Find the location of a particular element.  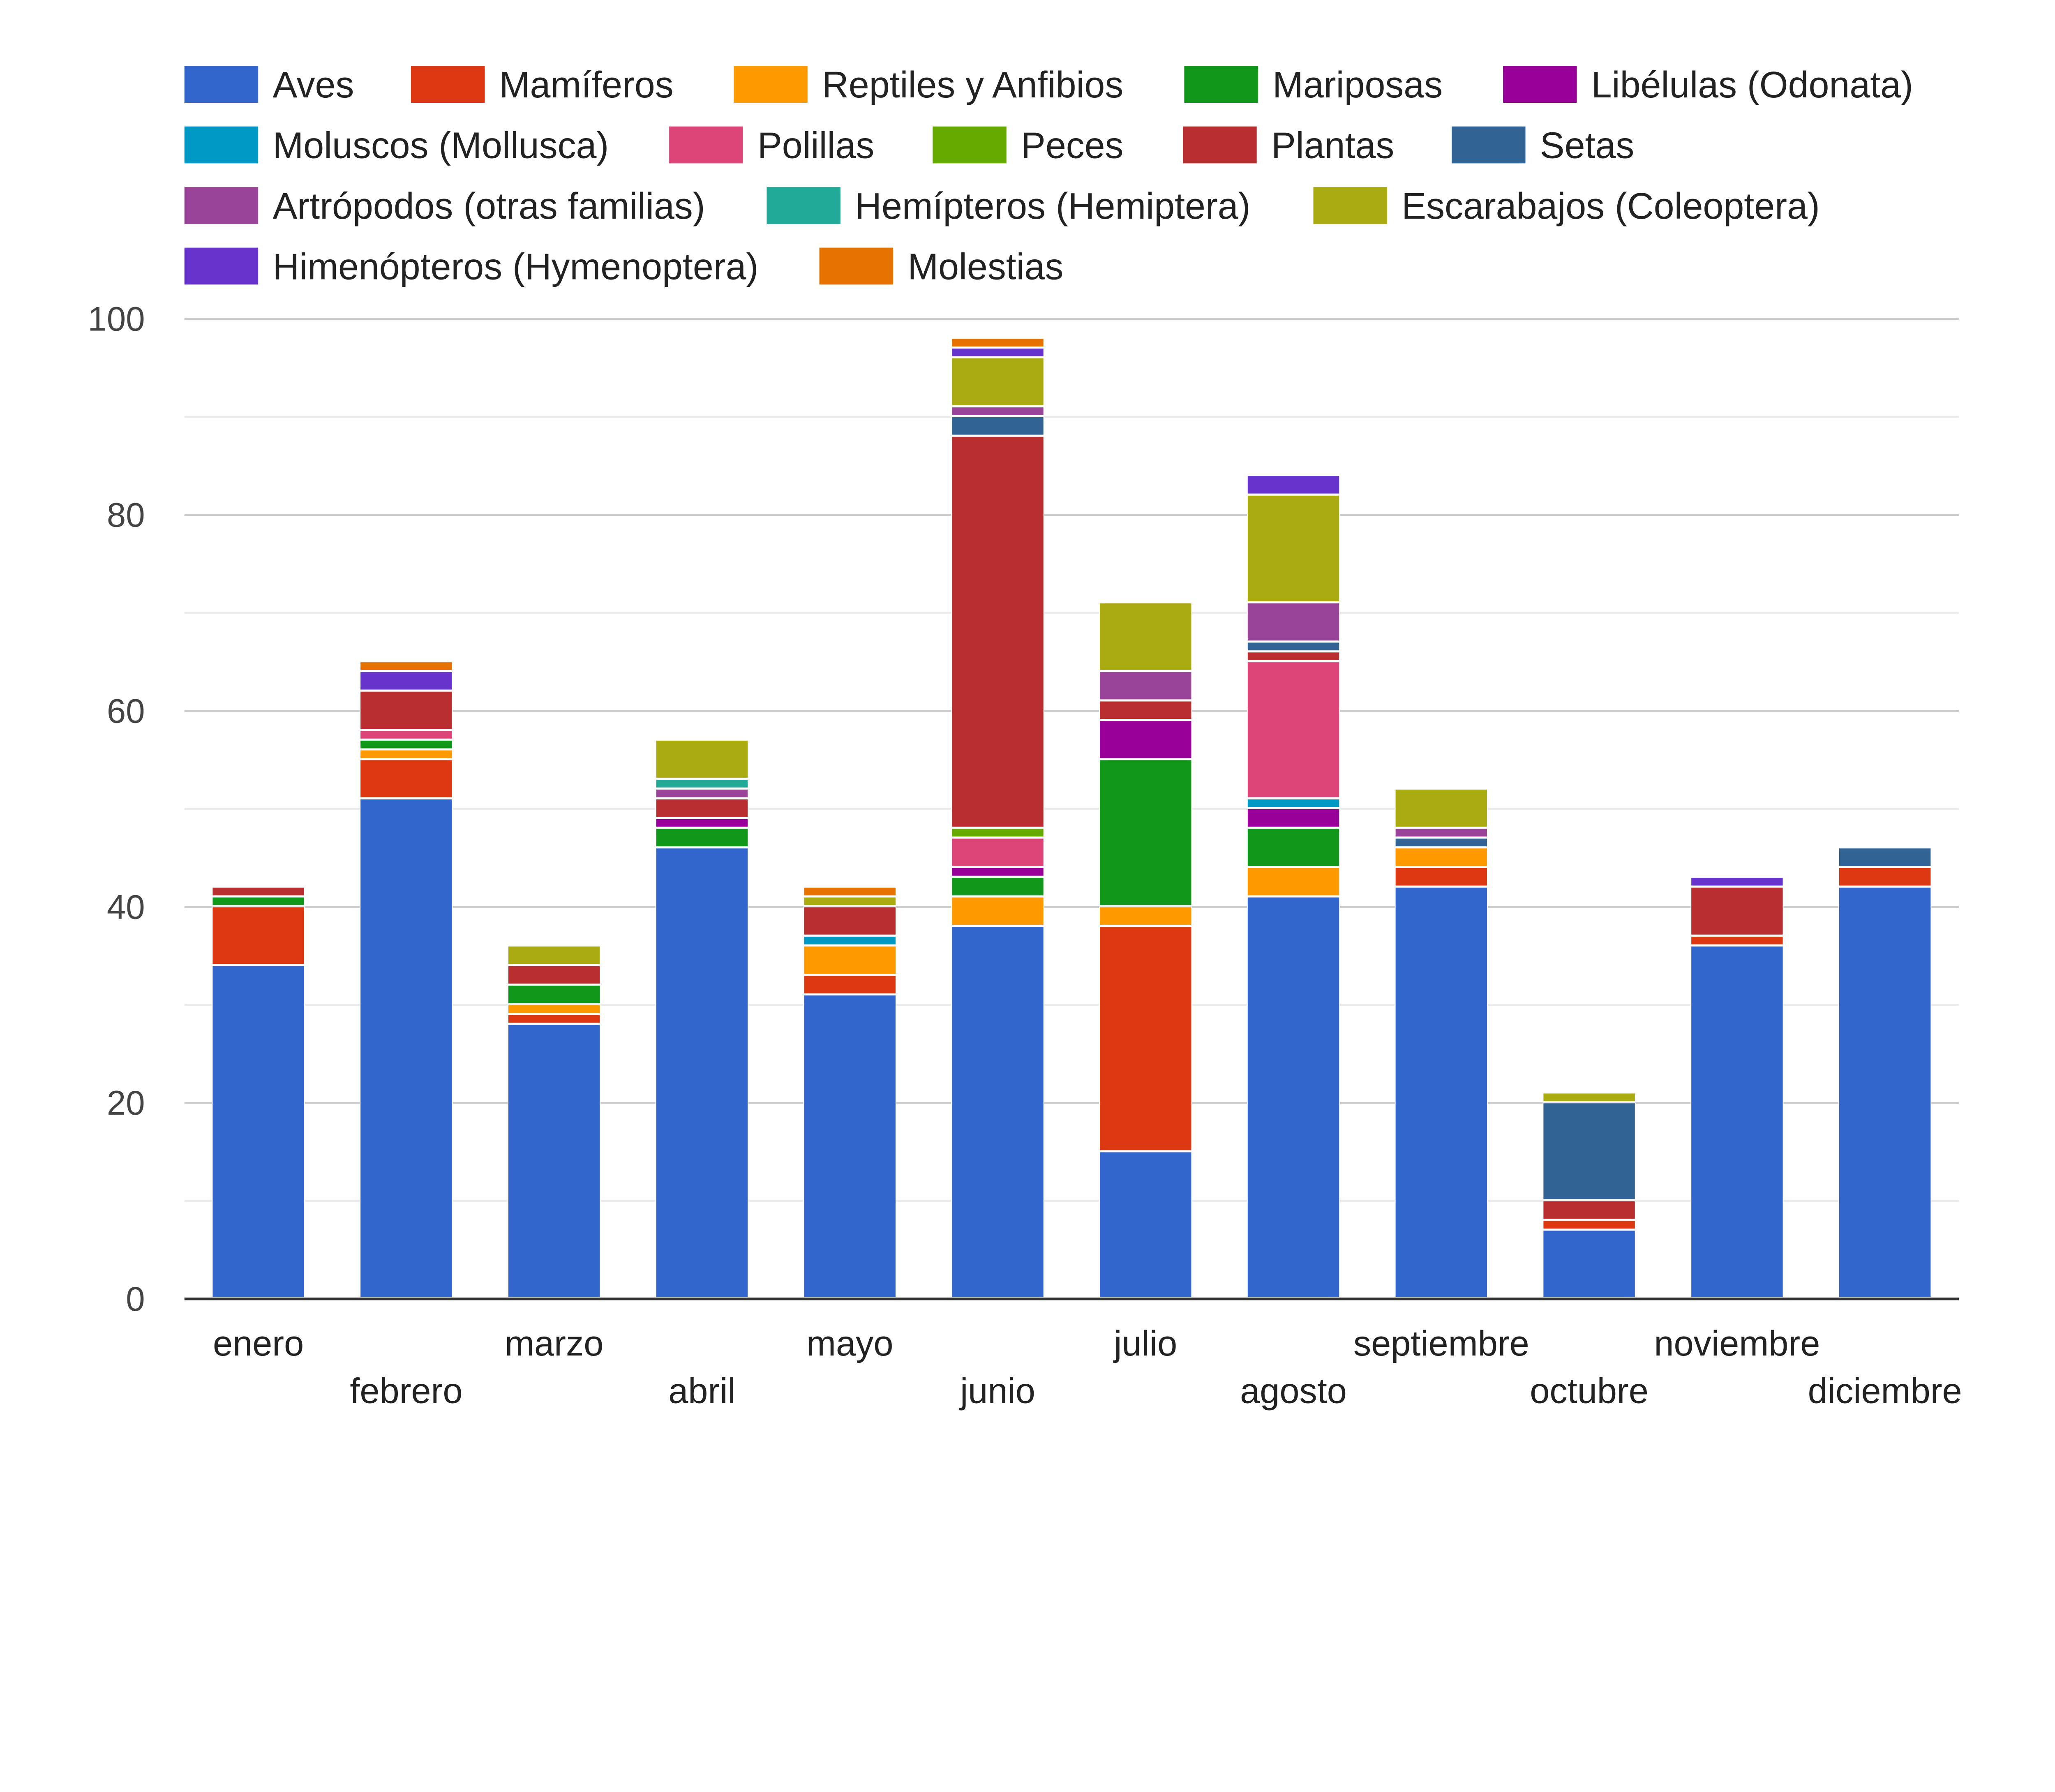

legend-item: Himenópteros (Hymenoptera) is located at coordinates (471, 266).